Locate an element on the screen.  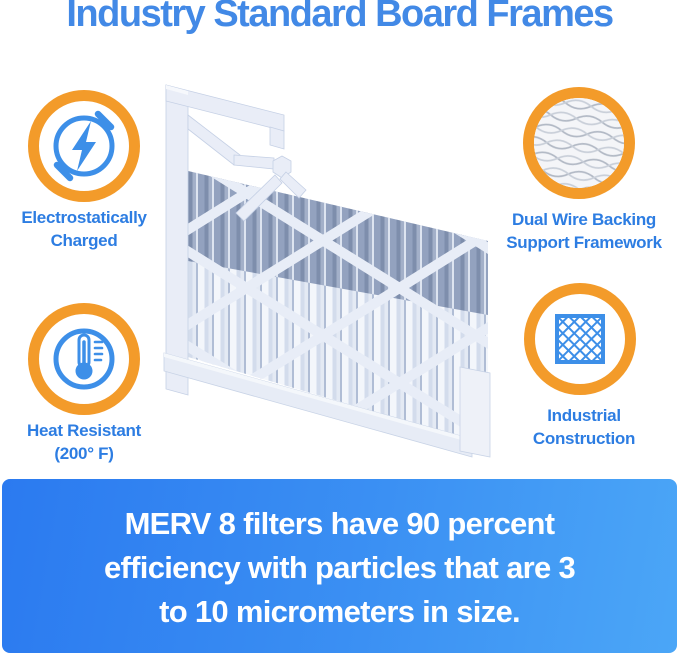
feature-label-line: Electrostatically is located at coordinates (84, 217).